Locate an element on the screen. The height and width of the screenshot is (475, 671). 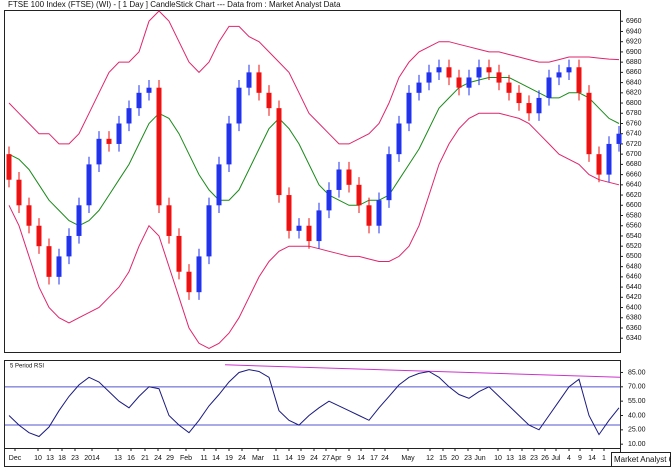
y-tick-label: 6400 is located at coordinates (634, 307).